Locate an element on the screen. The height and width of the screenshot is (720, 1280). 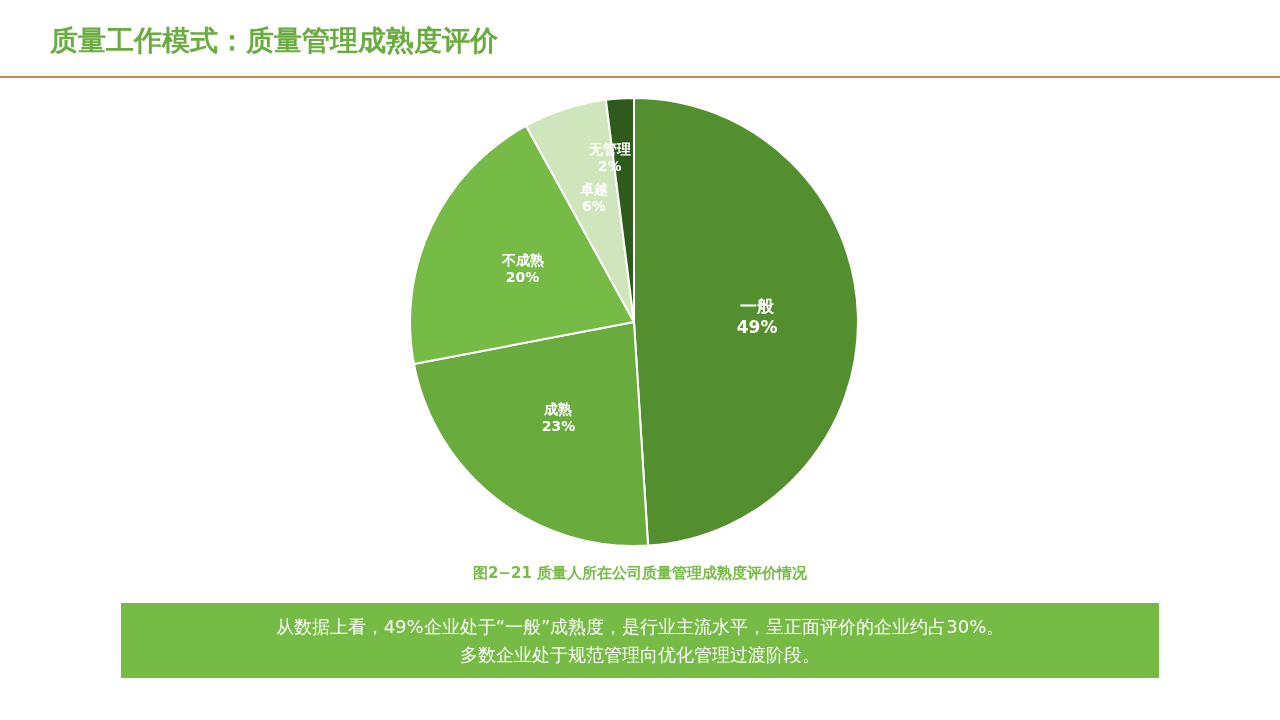
data-label: 6% is located at coordinates (593, 205).